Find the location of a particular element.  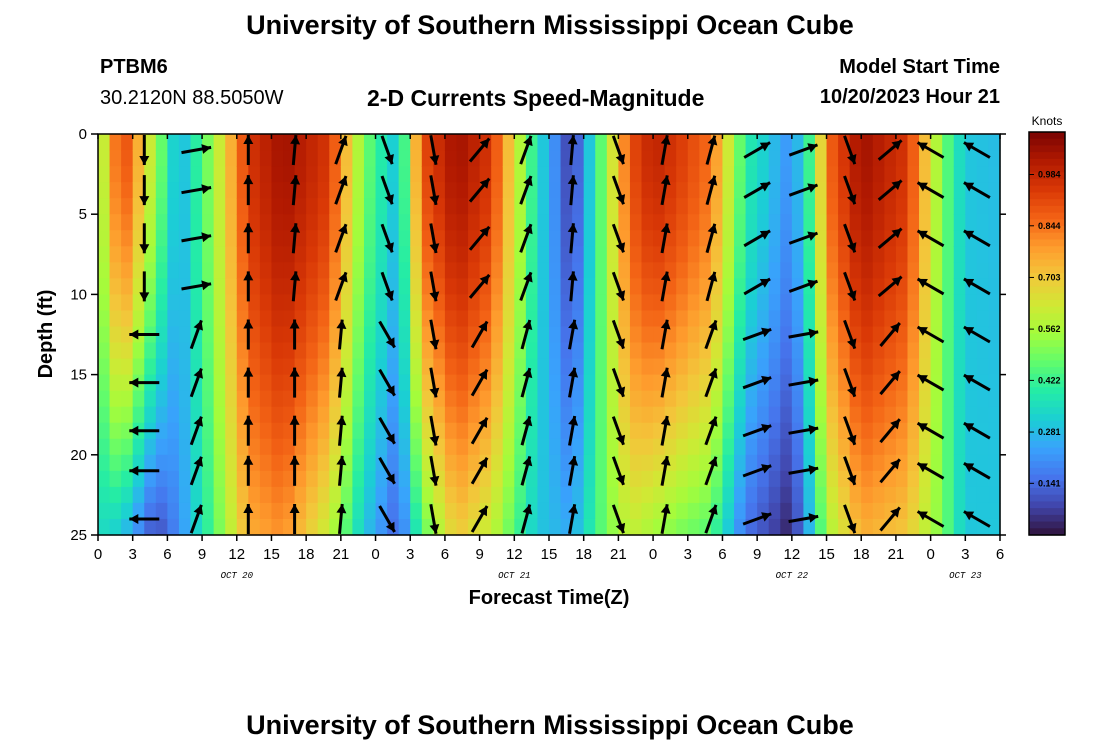

model-start-value: 10/20/2023 Hour 21 is located at coordinates (909, 97).